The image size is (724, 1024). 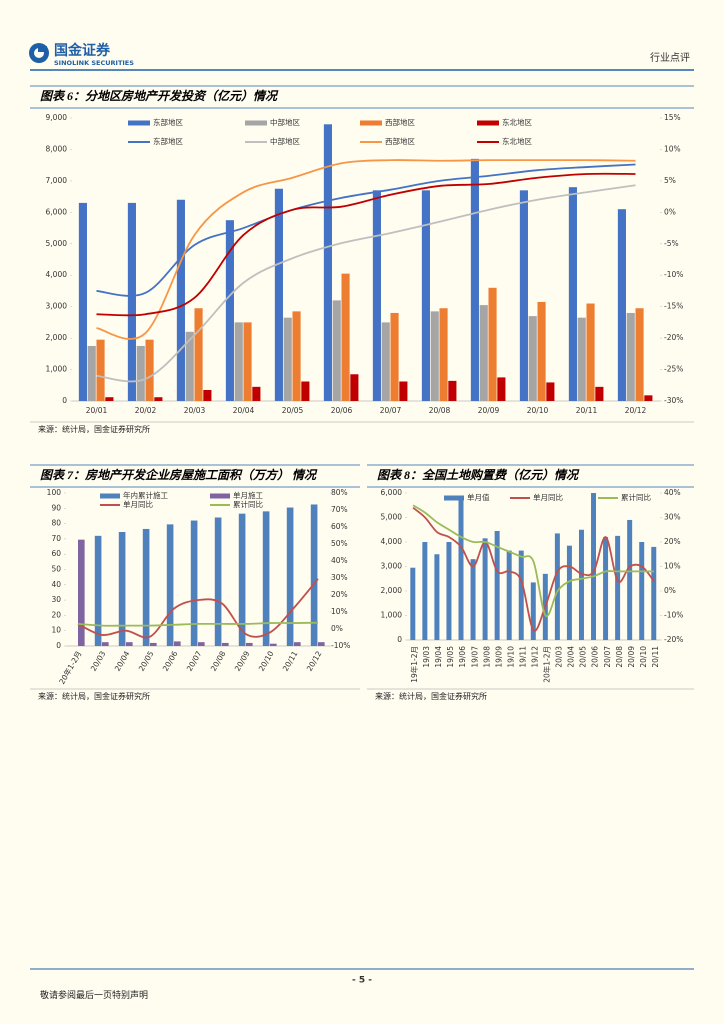 I want to click on y-tick-label: 6,000, so click(x=392, y=492).